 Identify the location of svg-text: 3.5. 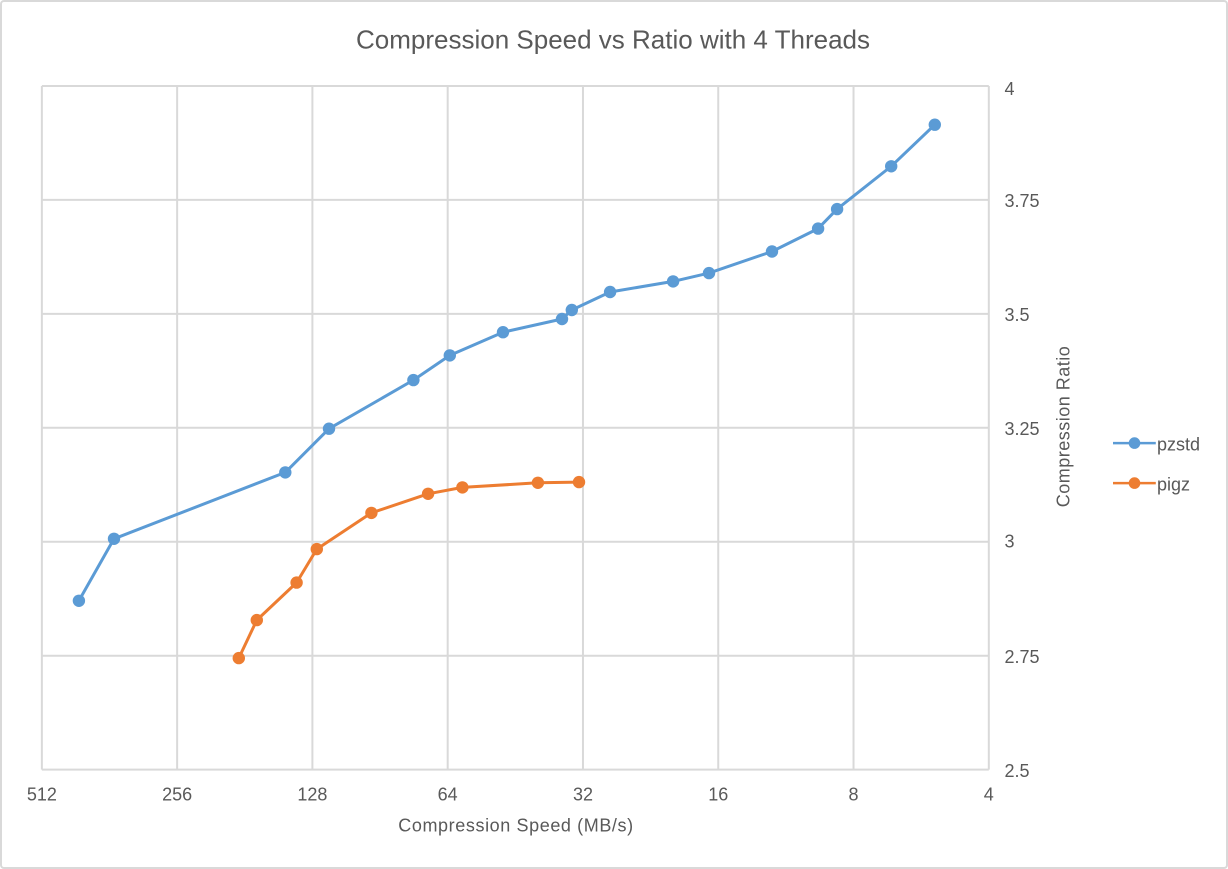
(1017, 315).